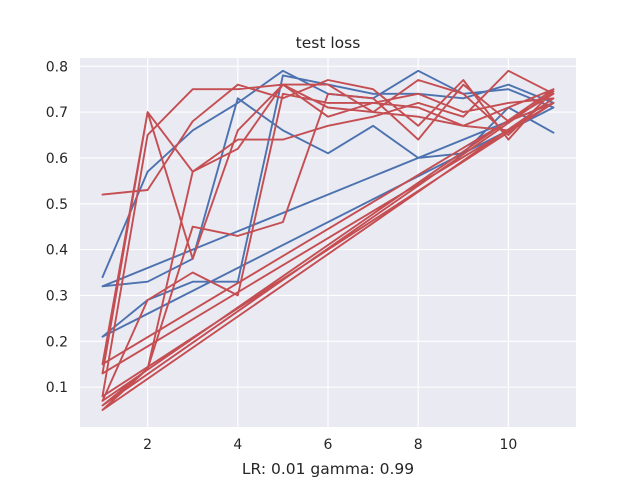 This screenshot has width=640, height=480. I want to click on x-tick-label: 6, so click(328, 445).